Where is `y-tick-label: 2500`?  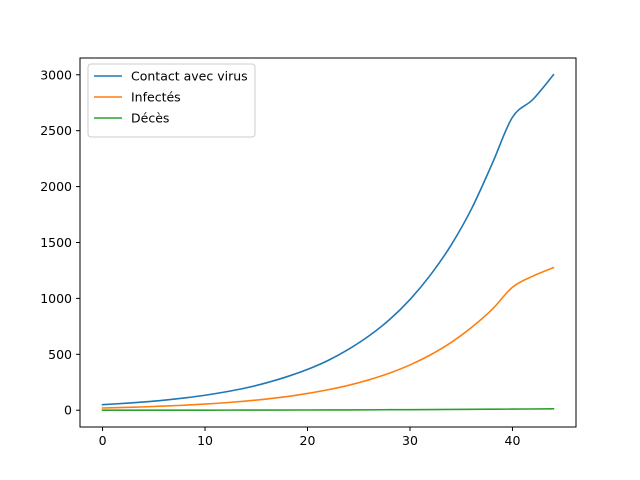 y-tick-label: 2500 is located at coordinates (56, 130).